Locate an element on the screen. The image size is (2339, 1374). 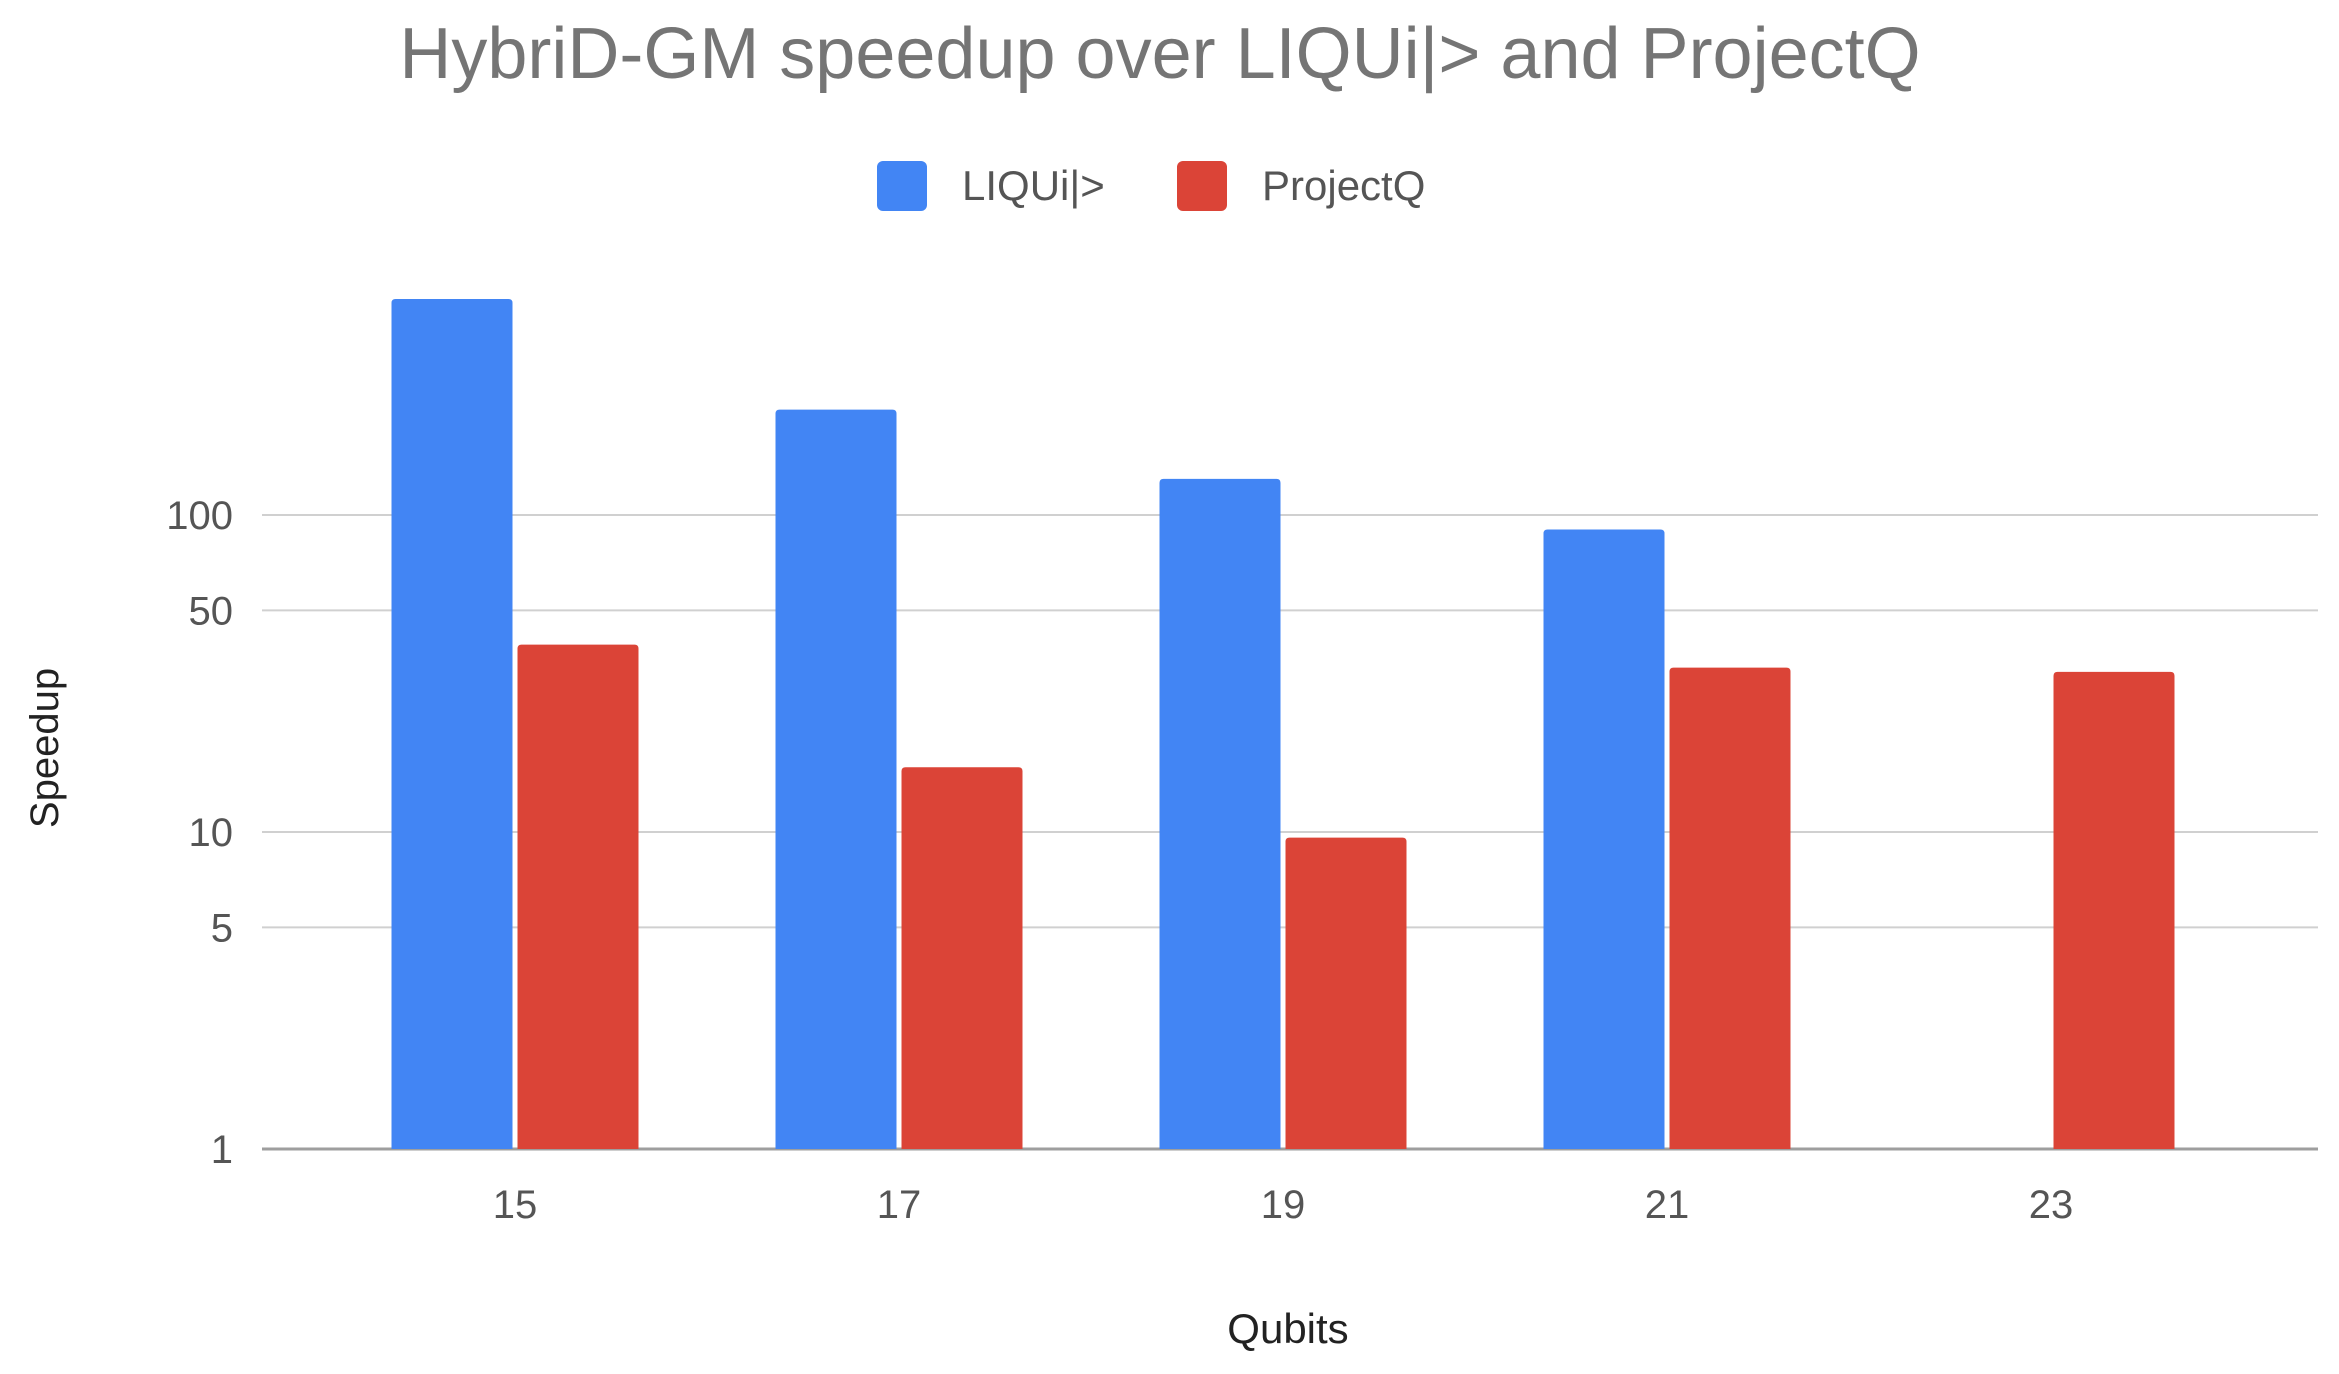
y-tick-label: 5 is located at coordinates (222, 928).